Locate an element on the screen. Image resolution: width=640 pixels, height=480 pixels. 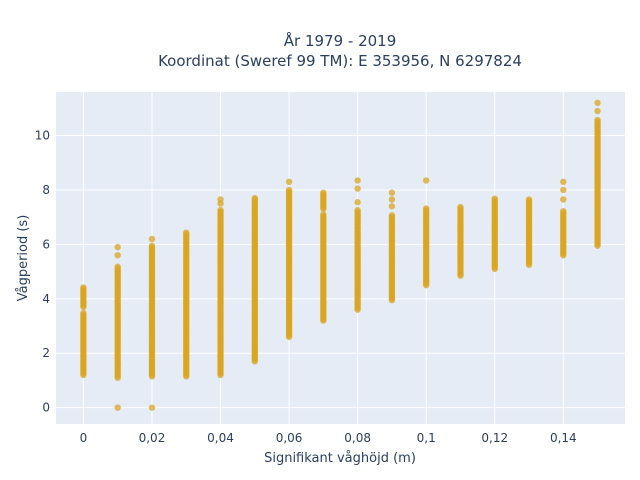
x-tick-label: 0,06 is located at coordinates (289, 438).